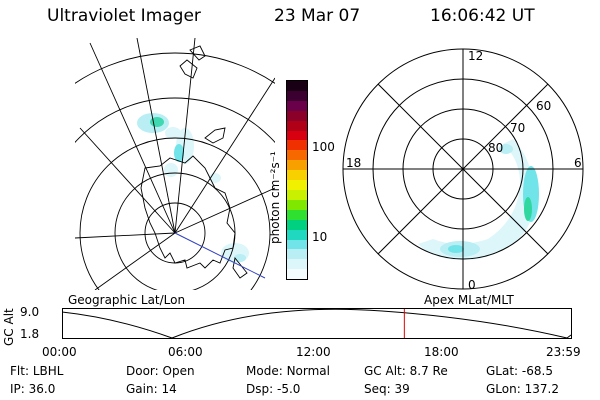 This screenshot has height=400, width=600. I want to click on filter-info: Flt: LBHL, so click(37, 371).